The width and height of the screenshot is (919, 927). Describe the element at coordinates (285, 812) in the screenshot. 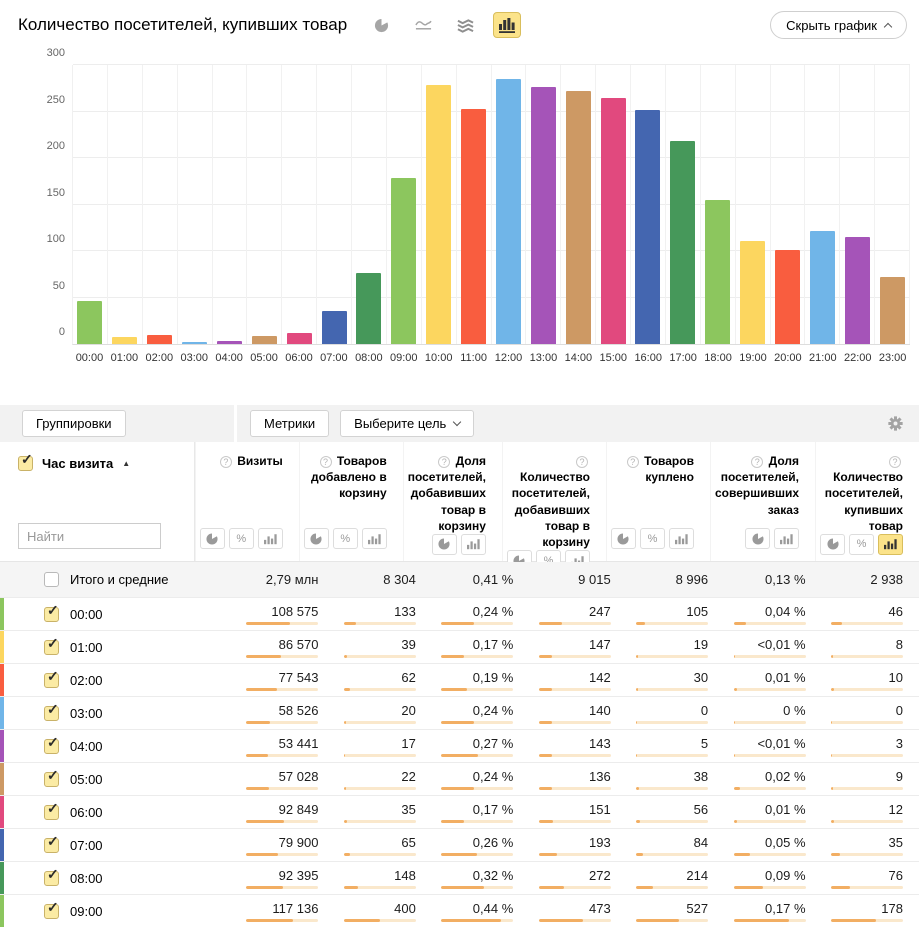

I see `metric-cell: 92 849` at that location.